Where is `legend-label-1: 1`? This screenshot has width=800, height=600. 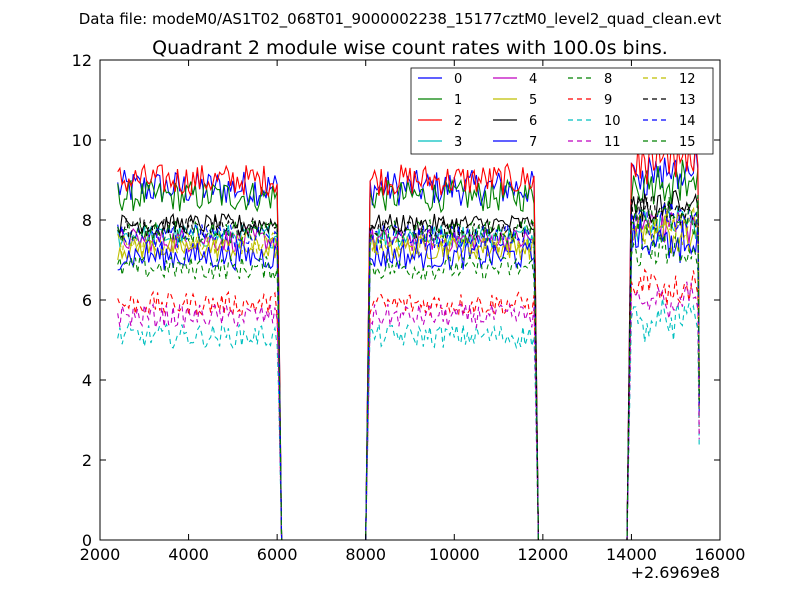
legend-label-1: 1 is located at coordinates (458, 100).